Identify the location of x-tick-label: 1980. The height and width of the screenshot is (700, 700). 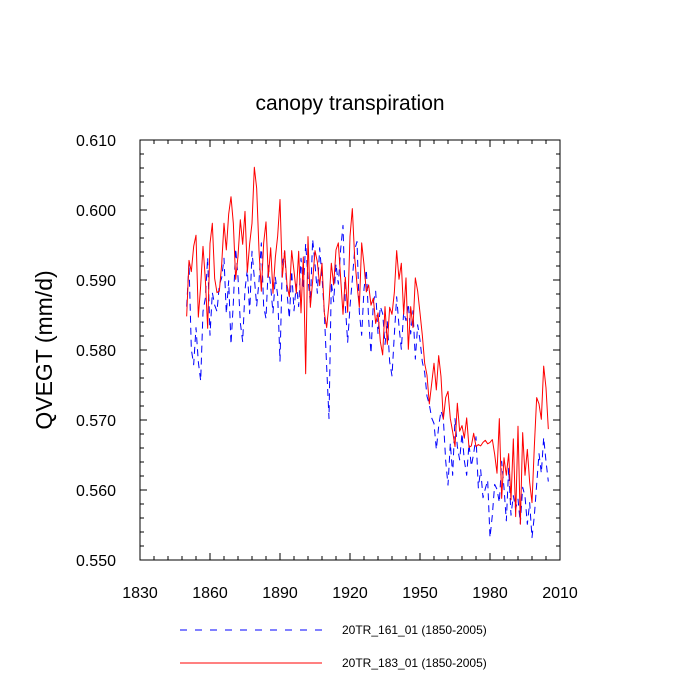
(490, 593).